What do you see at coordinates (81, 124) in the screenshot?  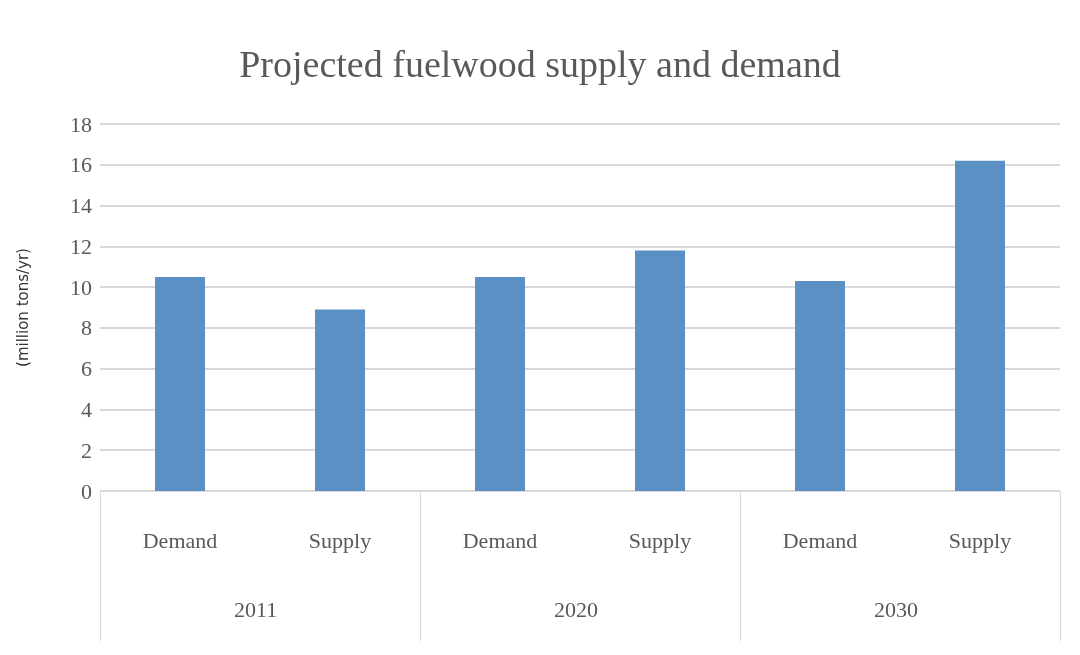 I see `y-tick-label: 18` at bounding box center [81, 124].